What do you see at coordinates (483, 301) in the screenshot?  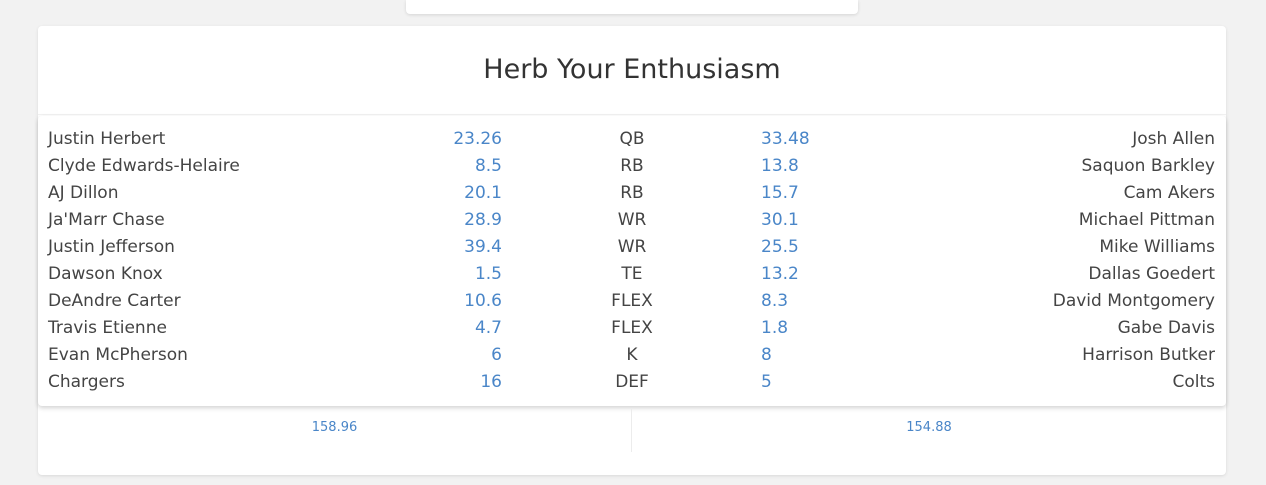 I see `home-score: 10.6` at bounding box center [483, 301].